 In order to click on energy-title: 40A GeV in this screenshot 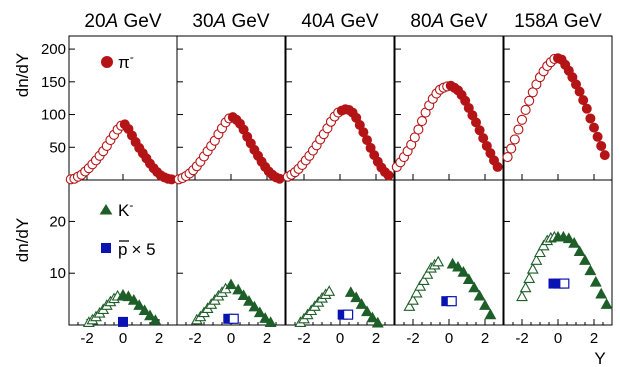, I will do `click(339, 21)`.